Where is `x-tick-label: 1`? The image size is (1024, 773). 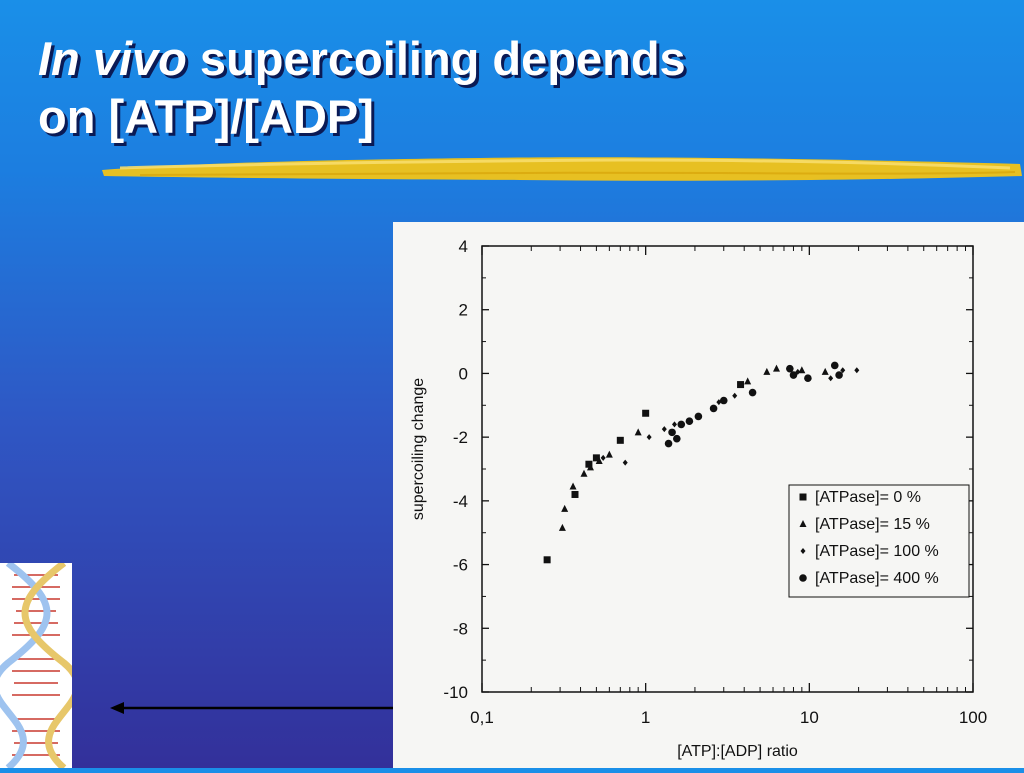
x-tick-label: 1 is located at coordinates (645, 717).